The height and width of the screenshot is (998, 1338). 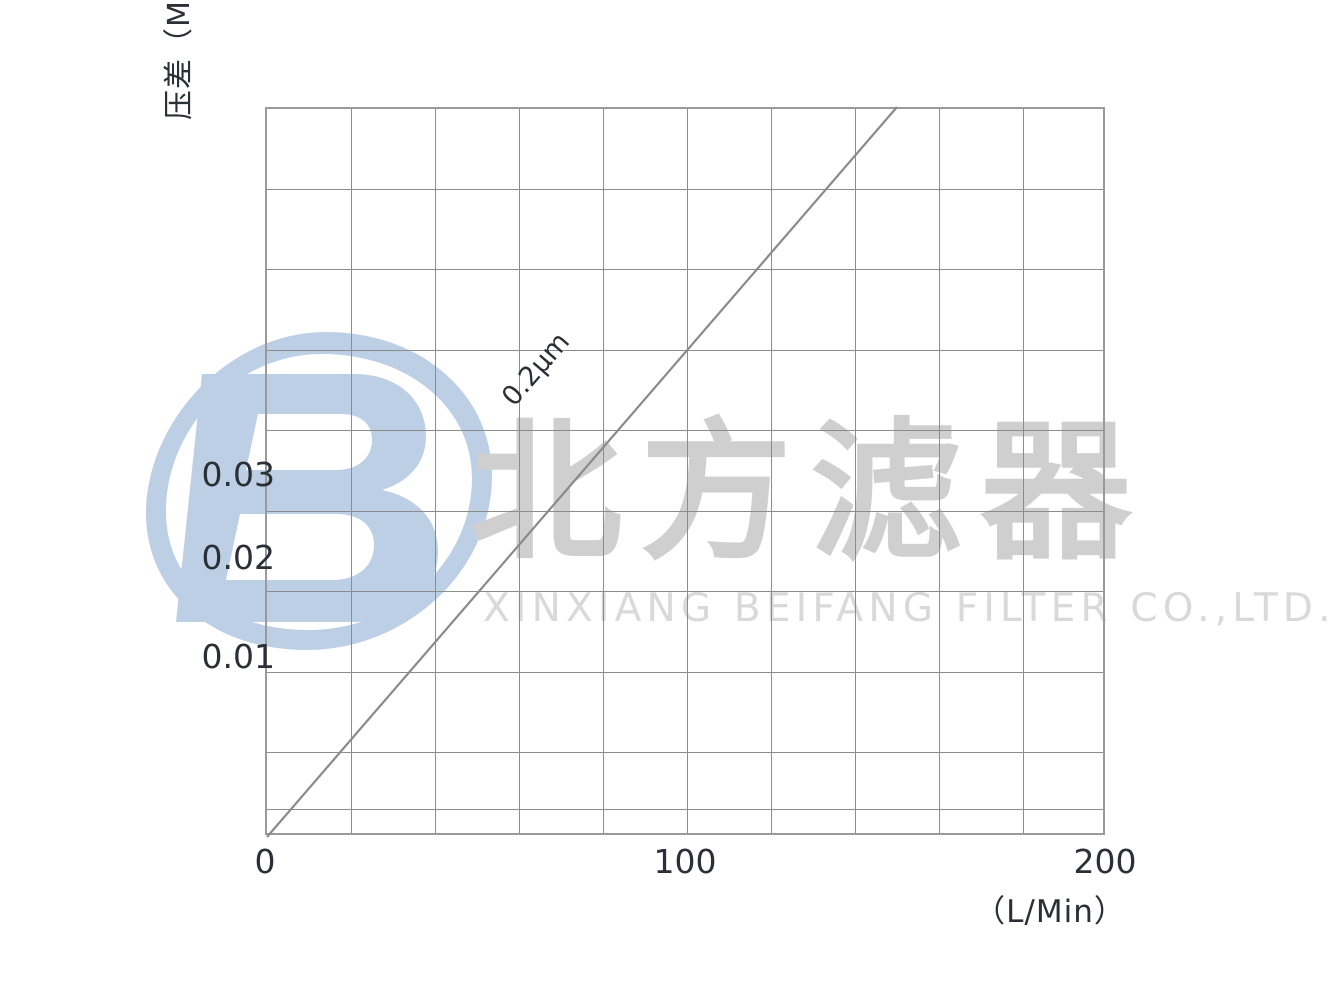 I want to click on y-axis-title: 压差（MPa）, so click(x=179, y=60).